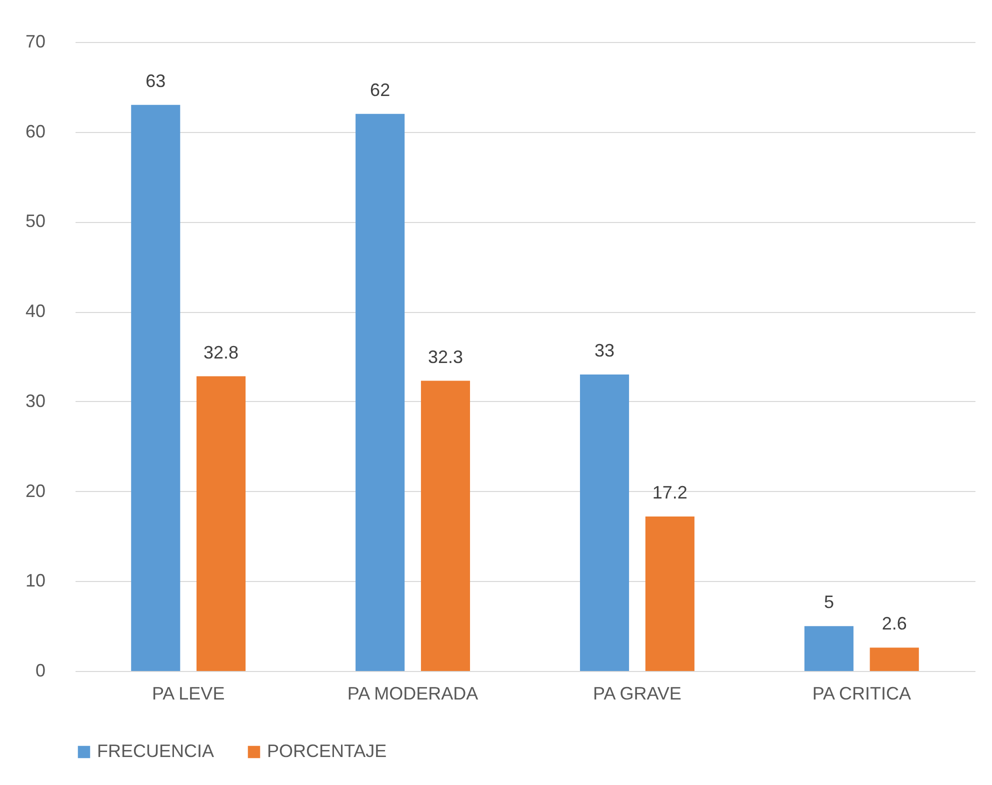 Image resolution: width=992 pixels, height=785 pixels. Describe the element at coordinates (327, 751) in the screenshot. I see `legend-label: PORCENTAJE` at that location.